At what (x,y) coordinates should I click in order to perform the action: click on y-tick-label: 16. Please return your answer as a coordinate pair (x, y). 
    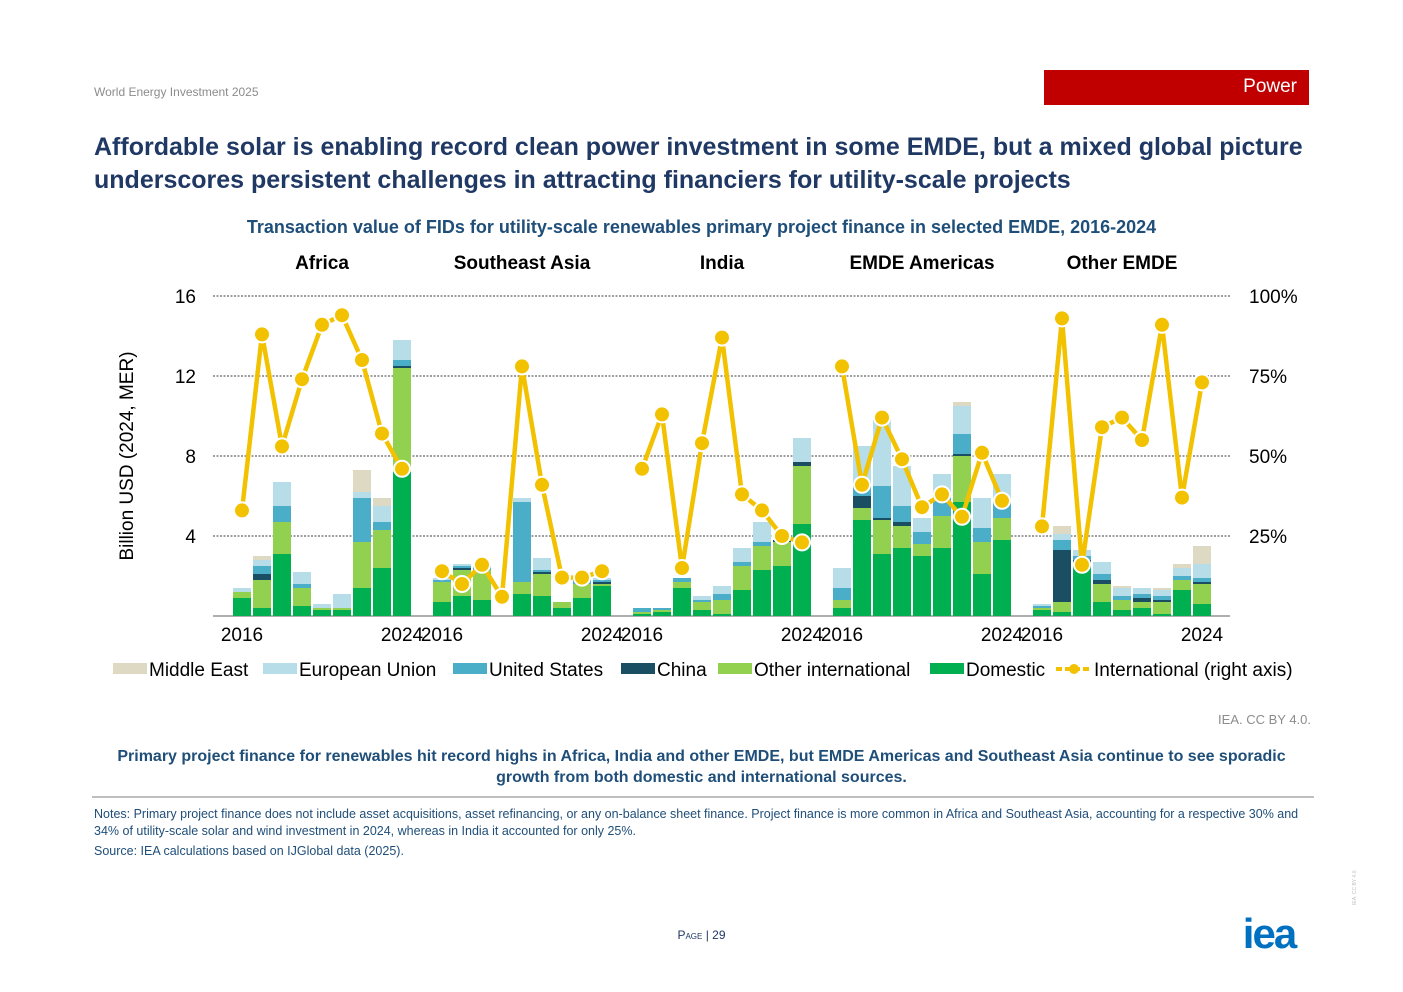
    Looking at the image, I should click on (185, 297).